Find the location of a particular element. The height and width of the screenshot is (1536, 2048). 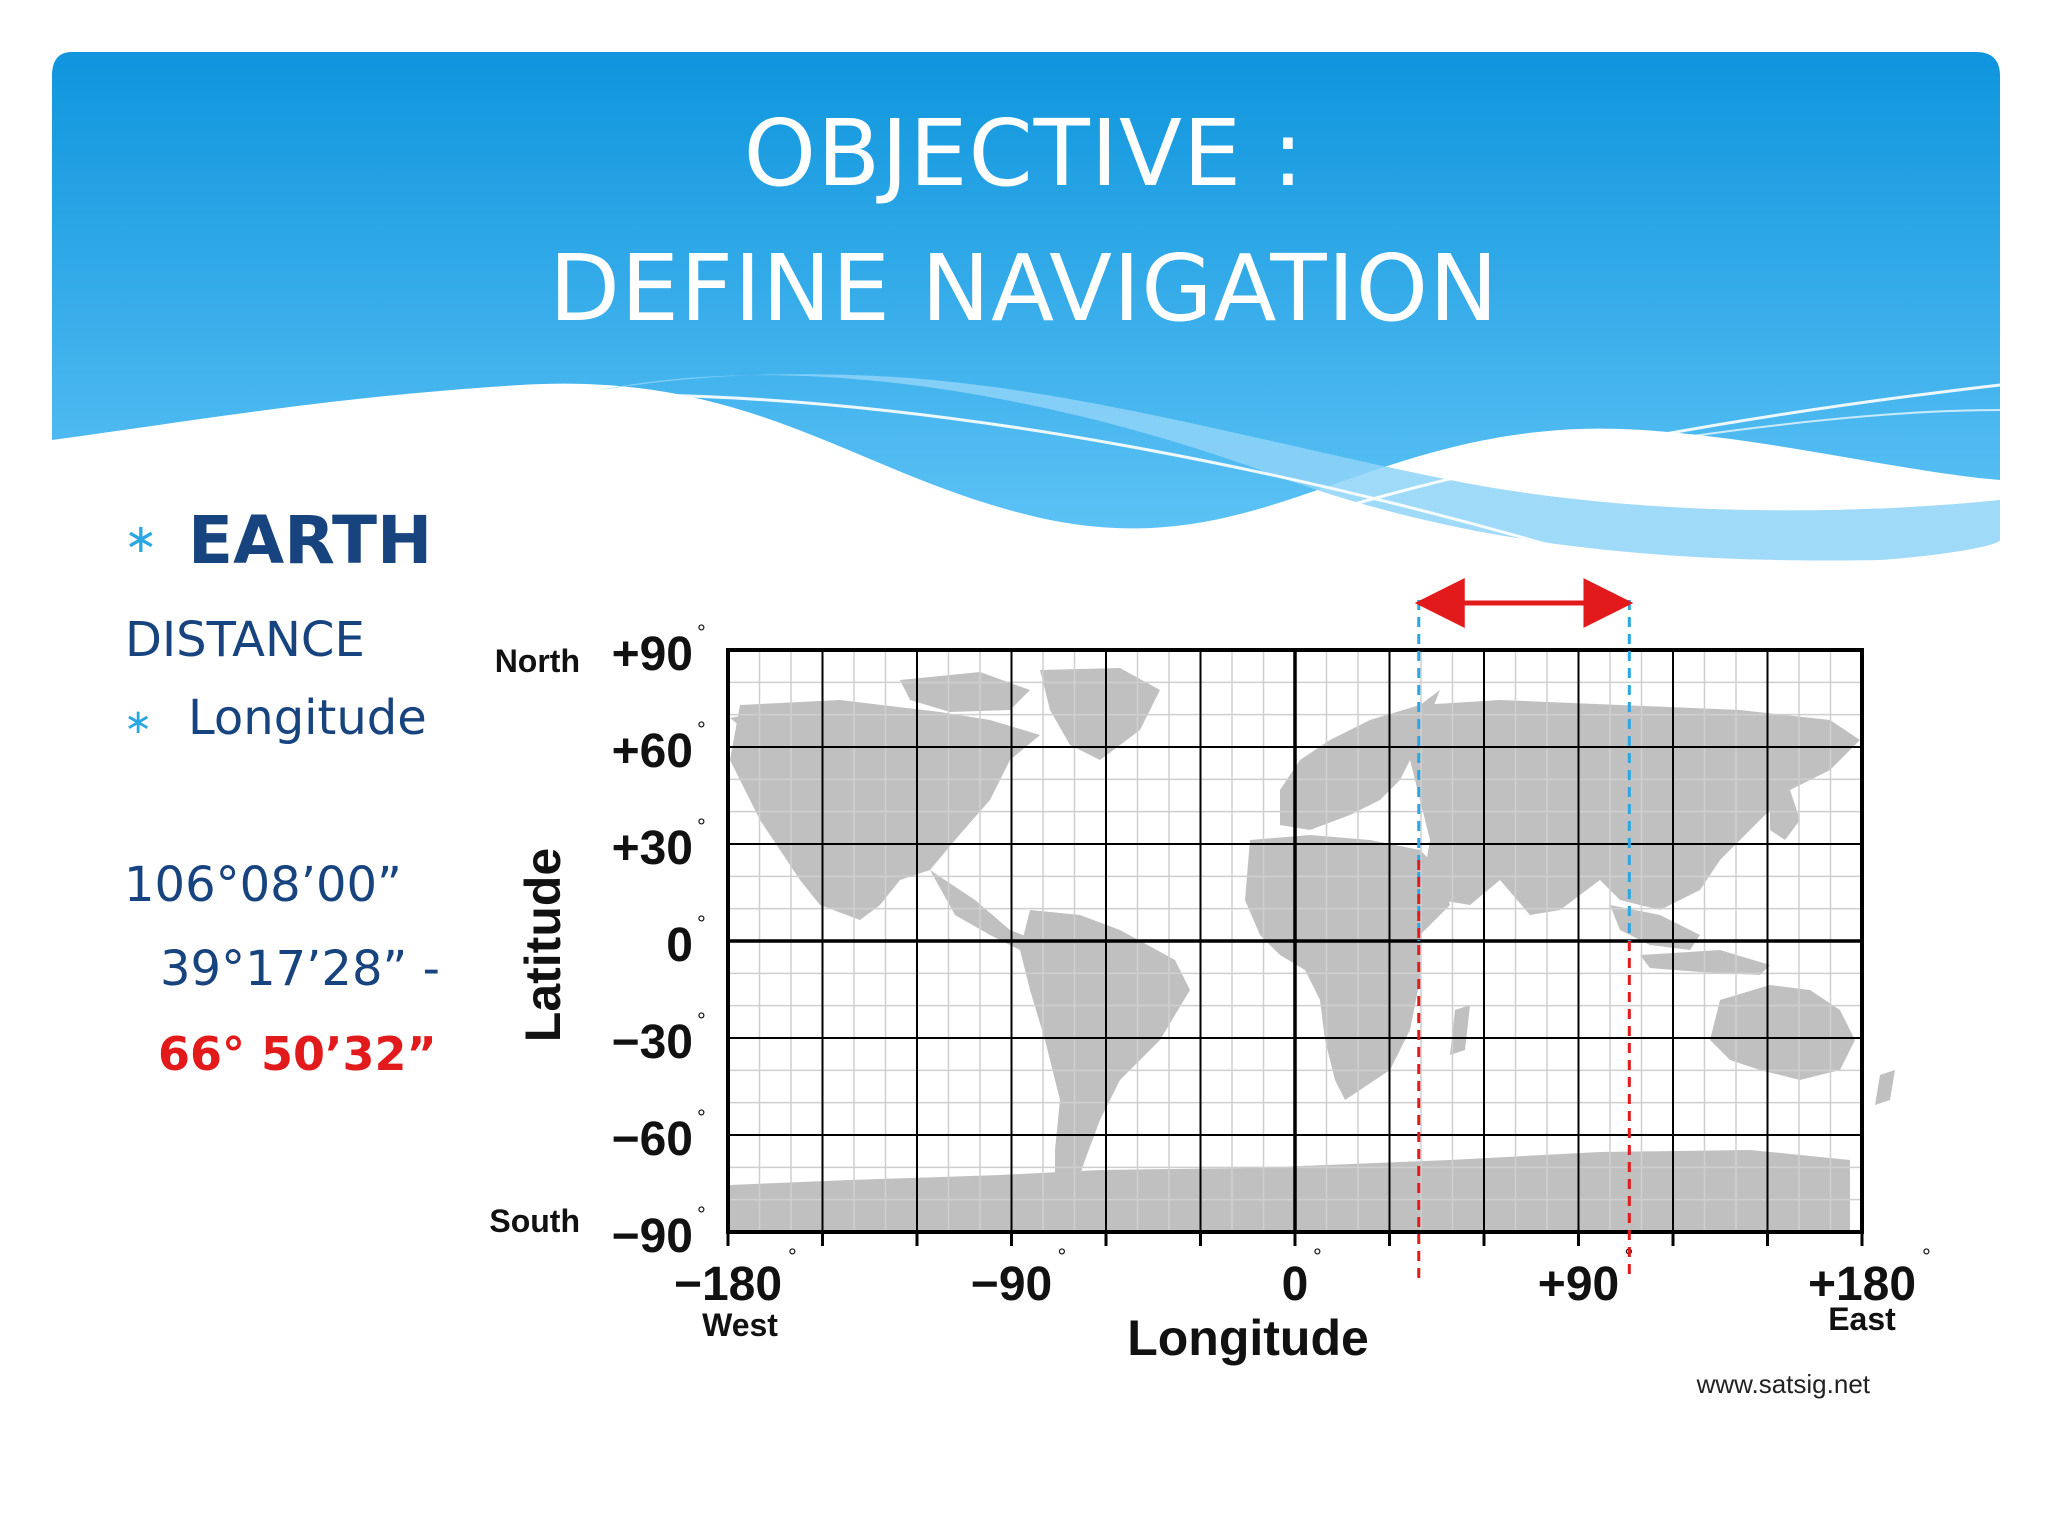

southeast-asia is located at coordinates (1655, 927).